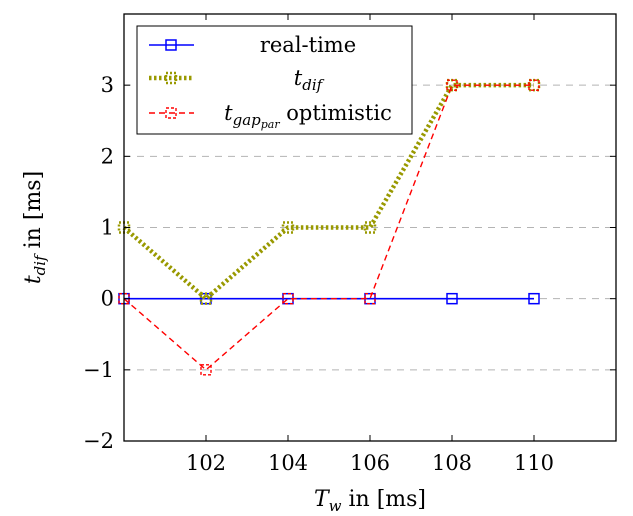 This screenshot has width=633, height=516. What do you see at coordinates (98, 370) in the screenshot?
I see `y-tick-label-1: −1` at bounding box center [98, 370].